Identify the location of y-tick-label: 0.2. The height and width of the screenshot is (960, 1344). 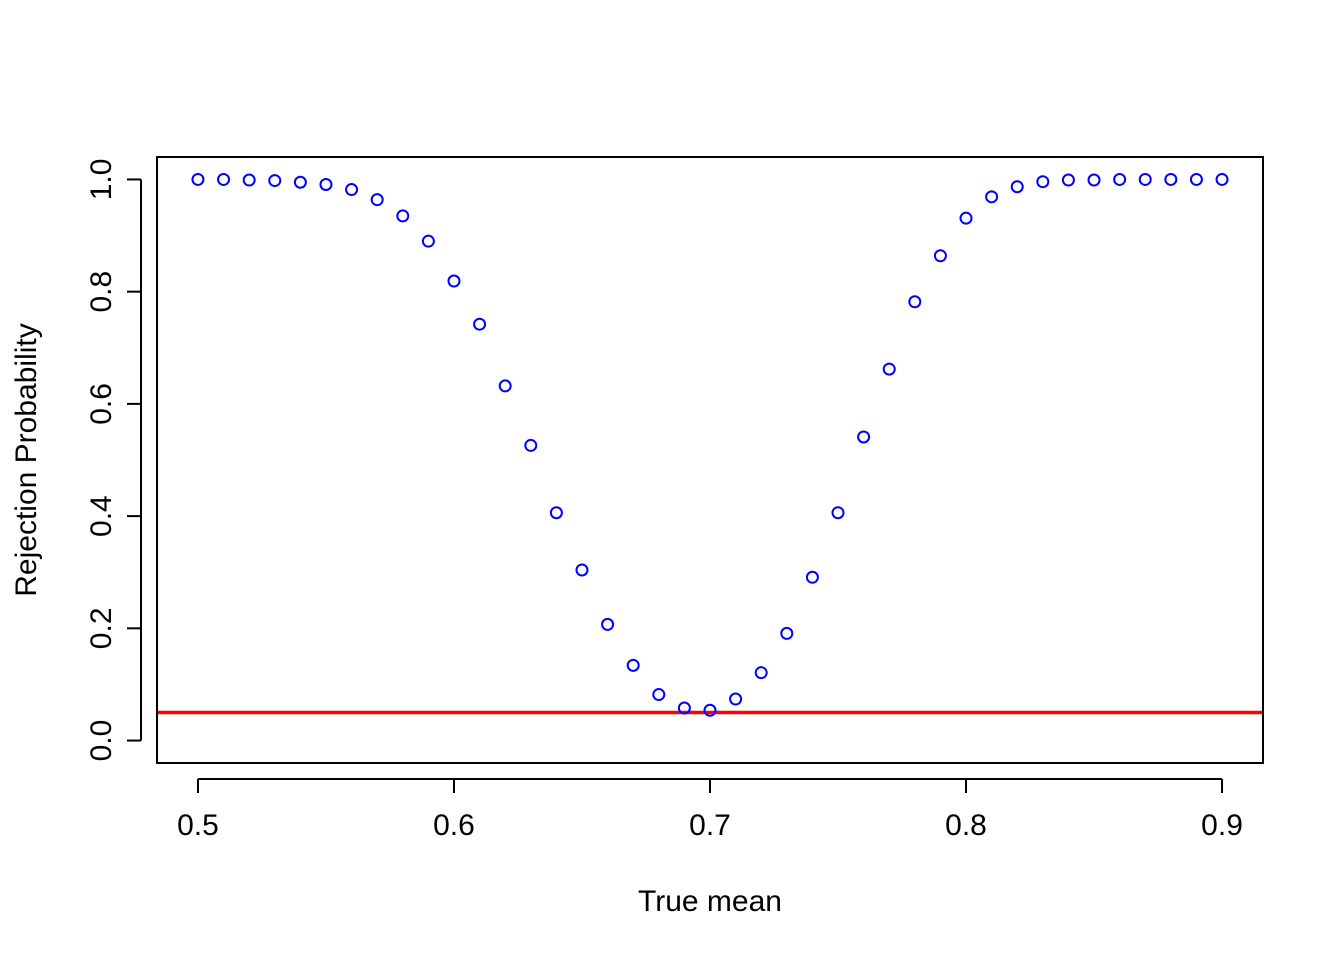
(101, 628).